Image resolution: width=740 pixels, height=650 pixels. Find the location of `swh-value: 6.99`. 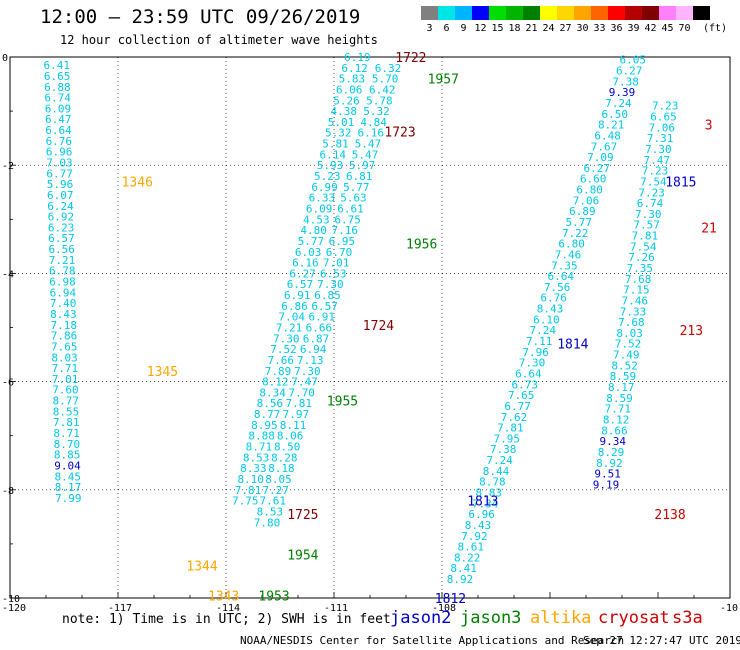

swh-value: 6.99 is located at coordinates (324, 187).